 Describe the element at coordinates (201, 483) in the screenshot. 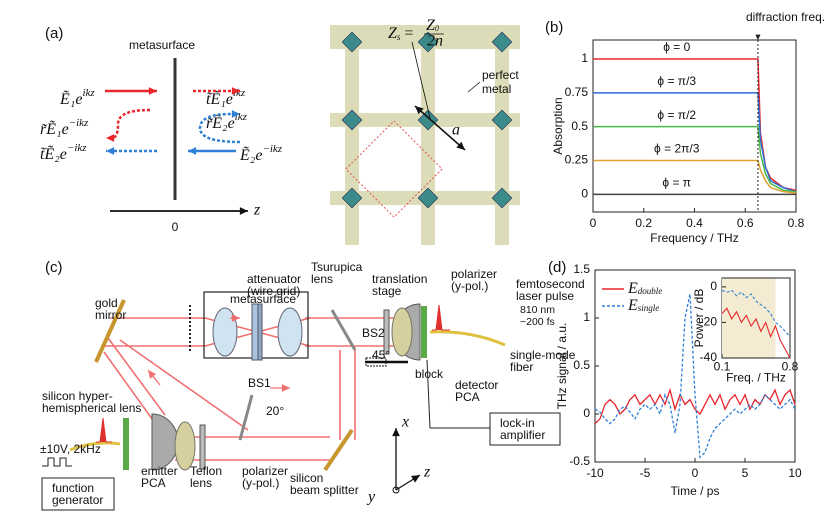

I see `diagram-label: lens` at that location.